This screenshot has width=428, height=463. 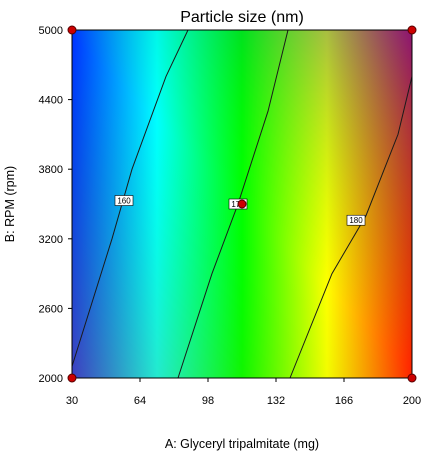 I want to click on x-tick-label: 200, so click(x=412, y=401).